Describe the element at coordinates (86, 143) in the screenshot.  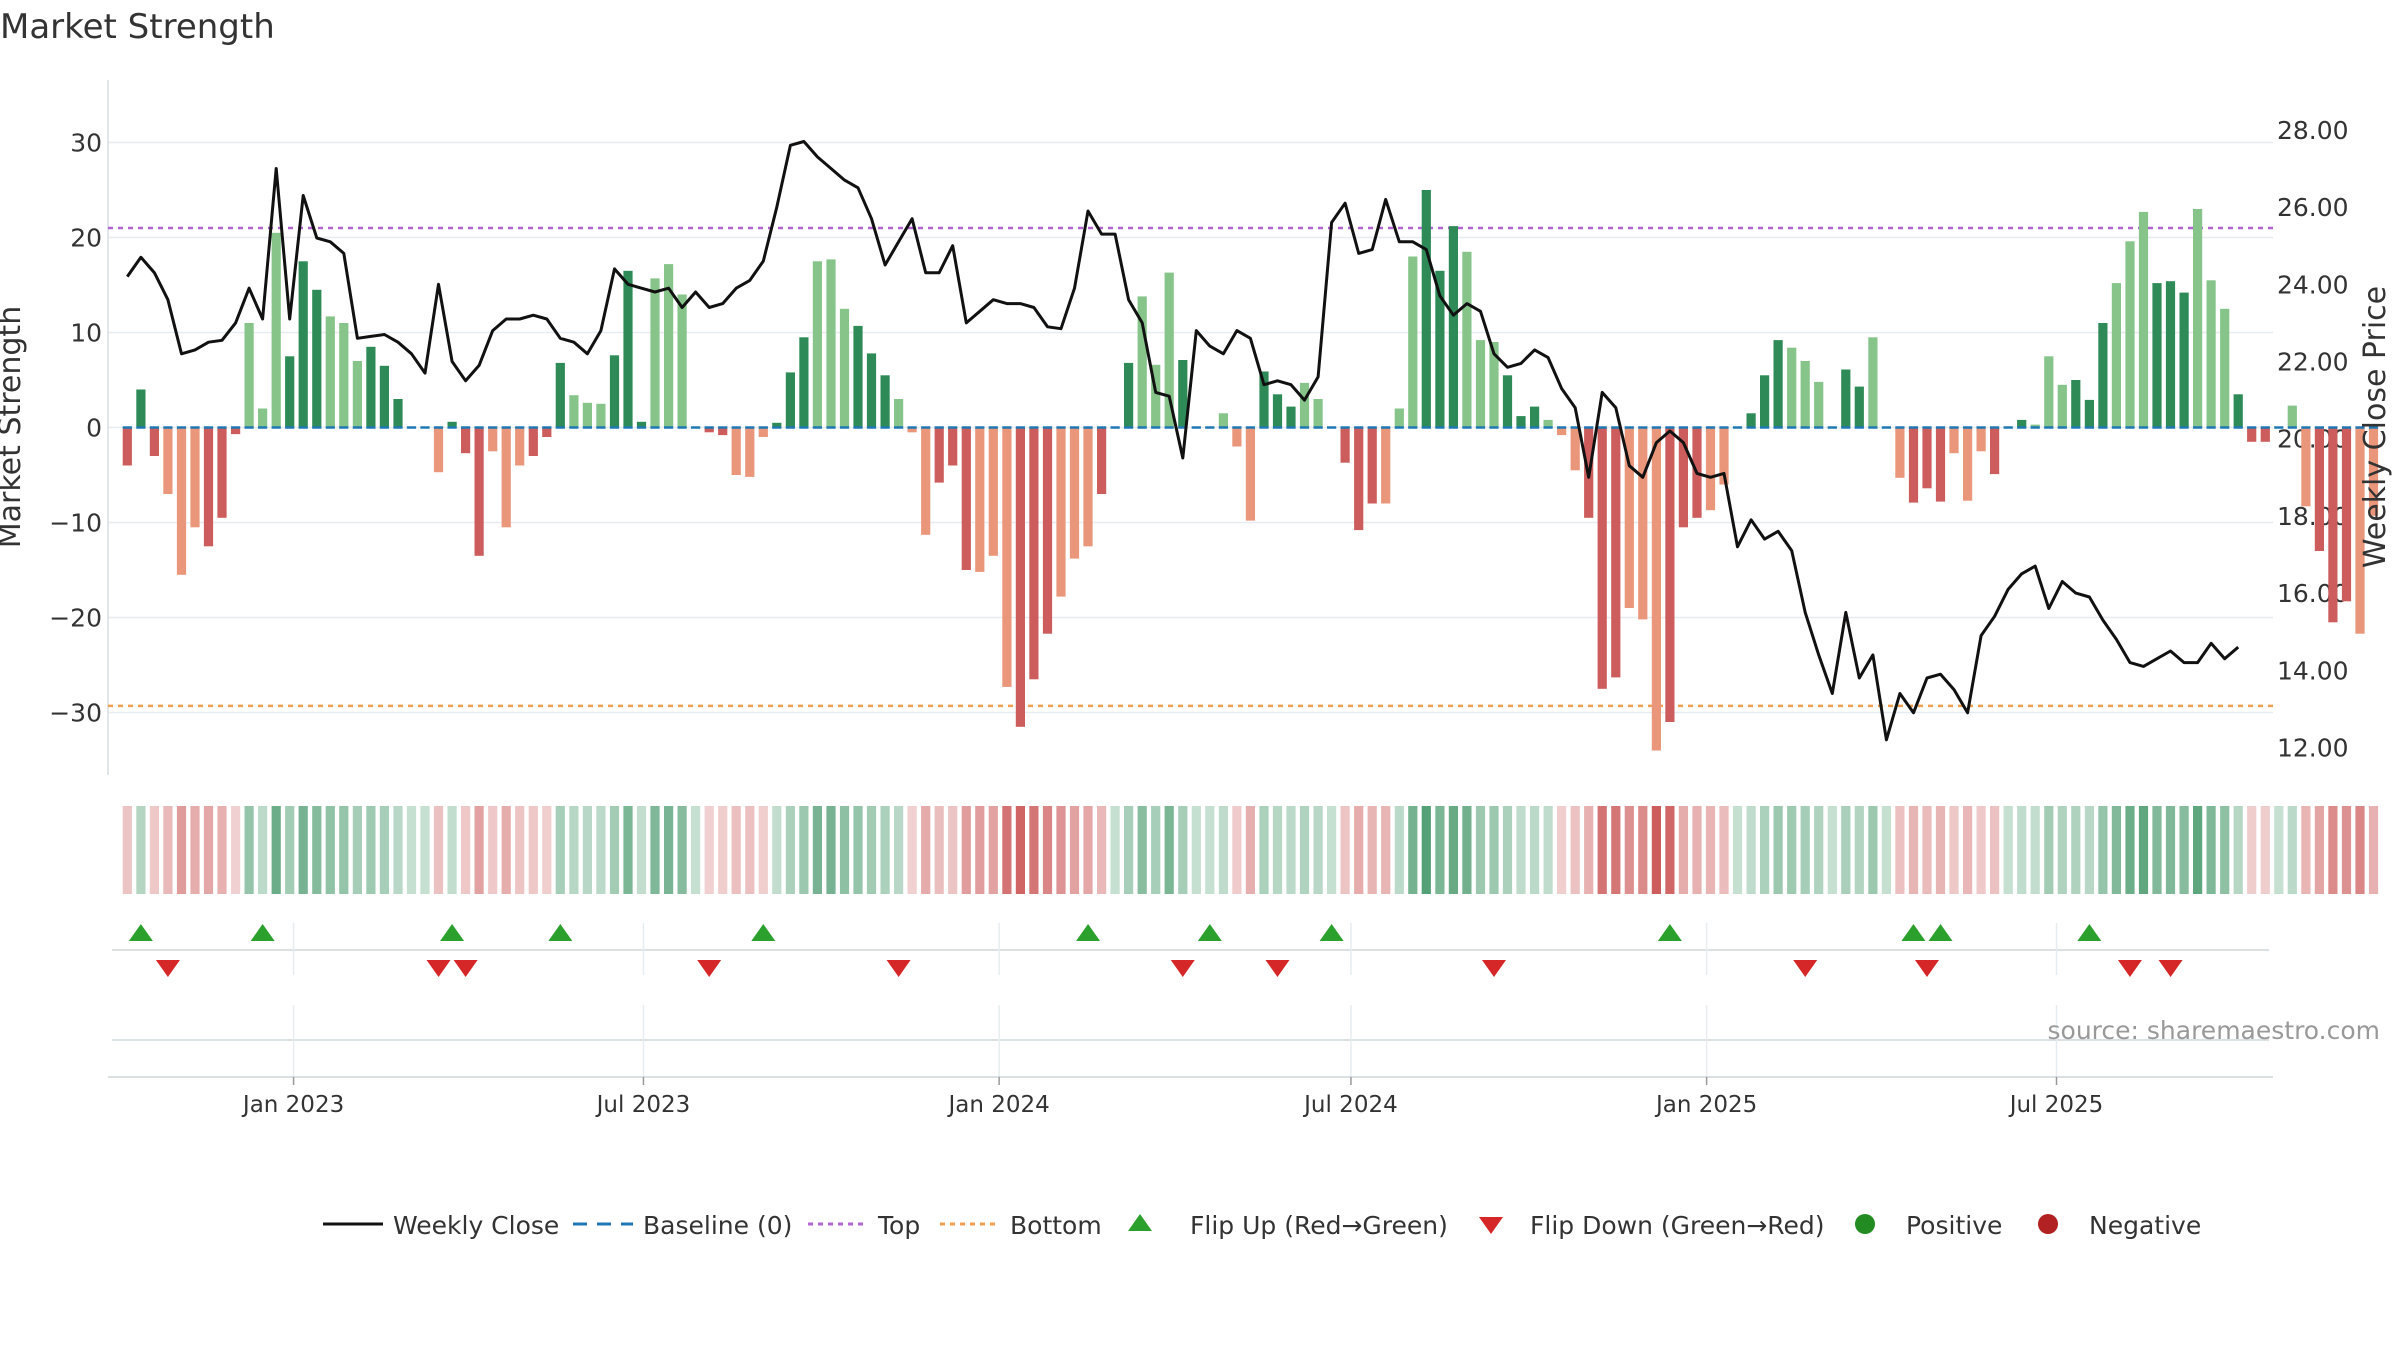
I see `left-tick-label: 30` at that location.